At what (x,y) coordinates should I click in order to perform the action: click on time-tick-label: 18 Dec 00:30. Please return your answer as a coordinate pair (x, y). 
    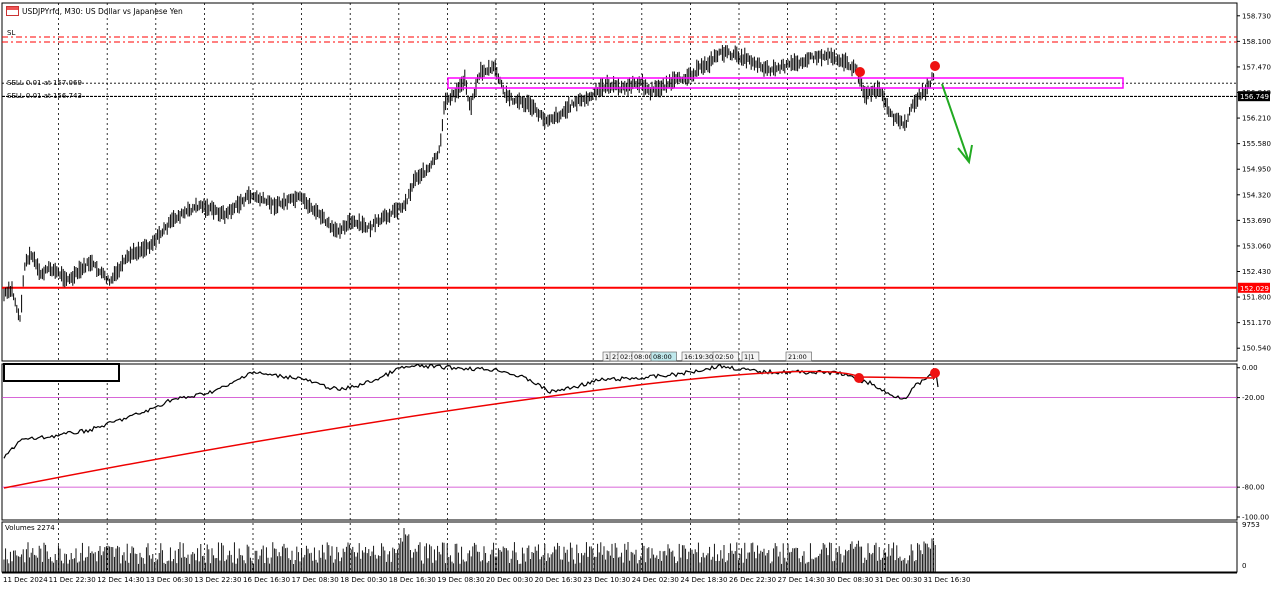
    Looking at the image, I should click on (363, 580).